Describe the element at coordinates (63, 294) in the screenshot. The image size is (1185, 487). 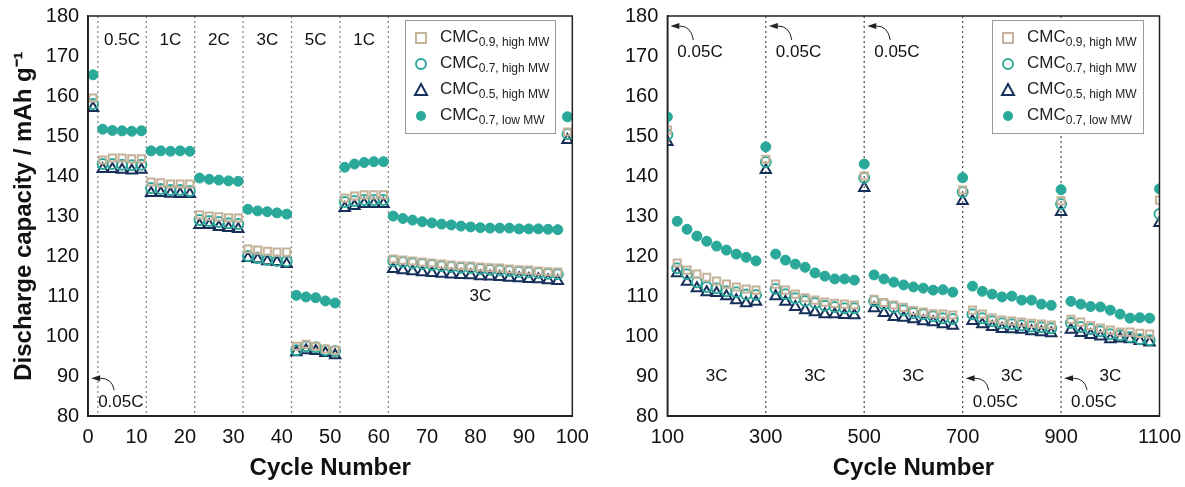
I see `y-tick-label: 110` at that location.